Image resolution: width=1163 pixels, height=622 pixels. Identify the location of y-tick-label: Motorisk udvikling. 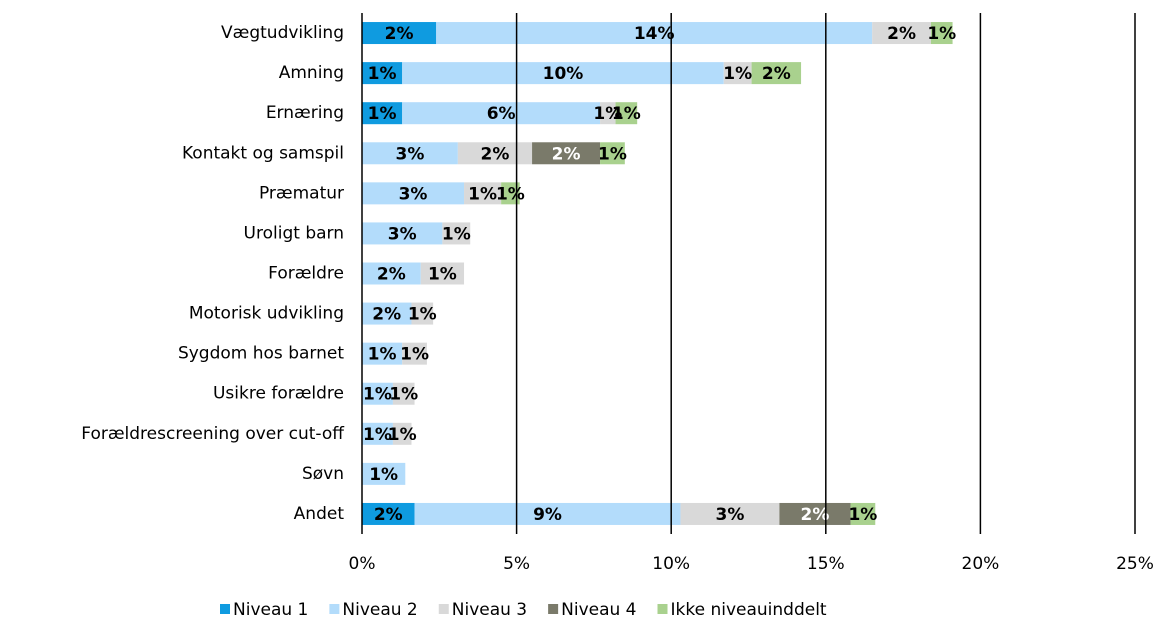
(266, 314).